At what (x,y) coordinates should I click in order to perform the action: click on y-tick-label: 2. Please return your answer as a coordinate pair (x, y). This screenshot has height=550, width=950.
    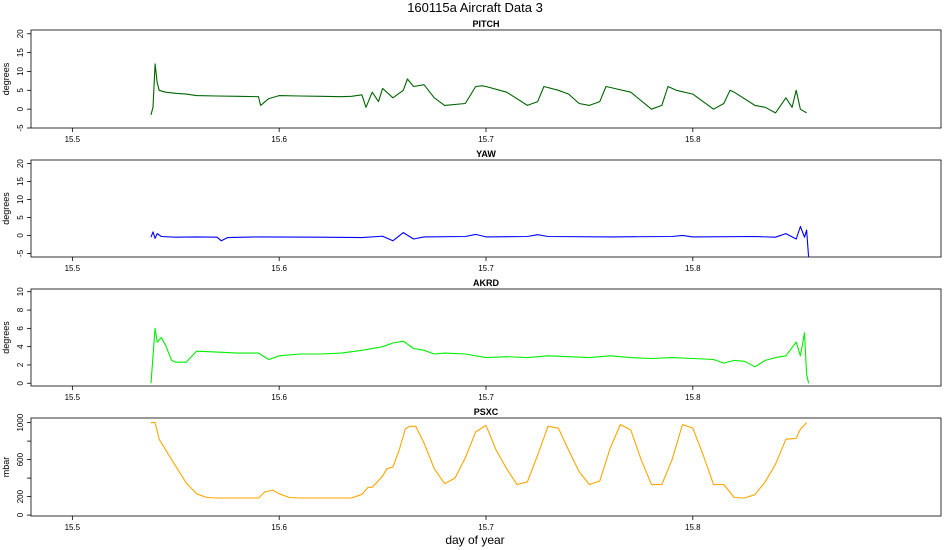
    Looking at the image, I should click on (20, 364).